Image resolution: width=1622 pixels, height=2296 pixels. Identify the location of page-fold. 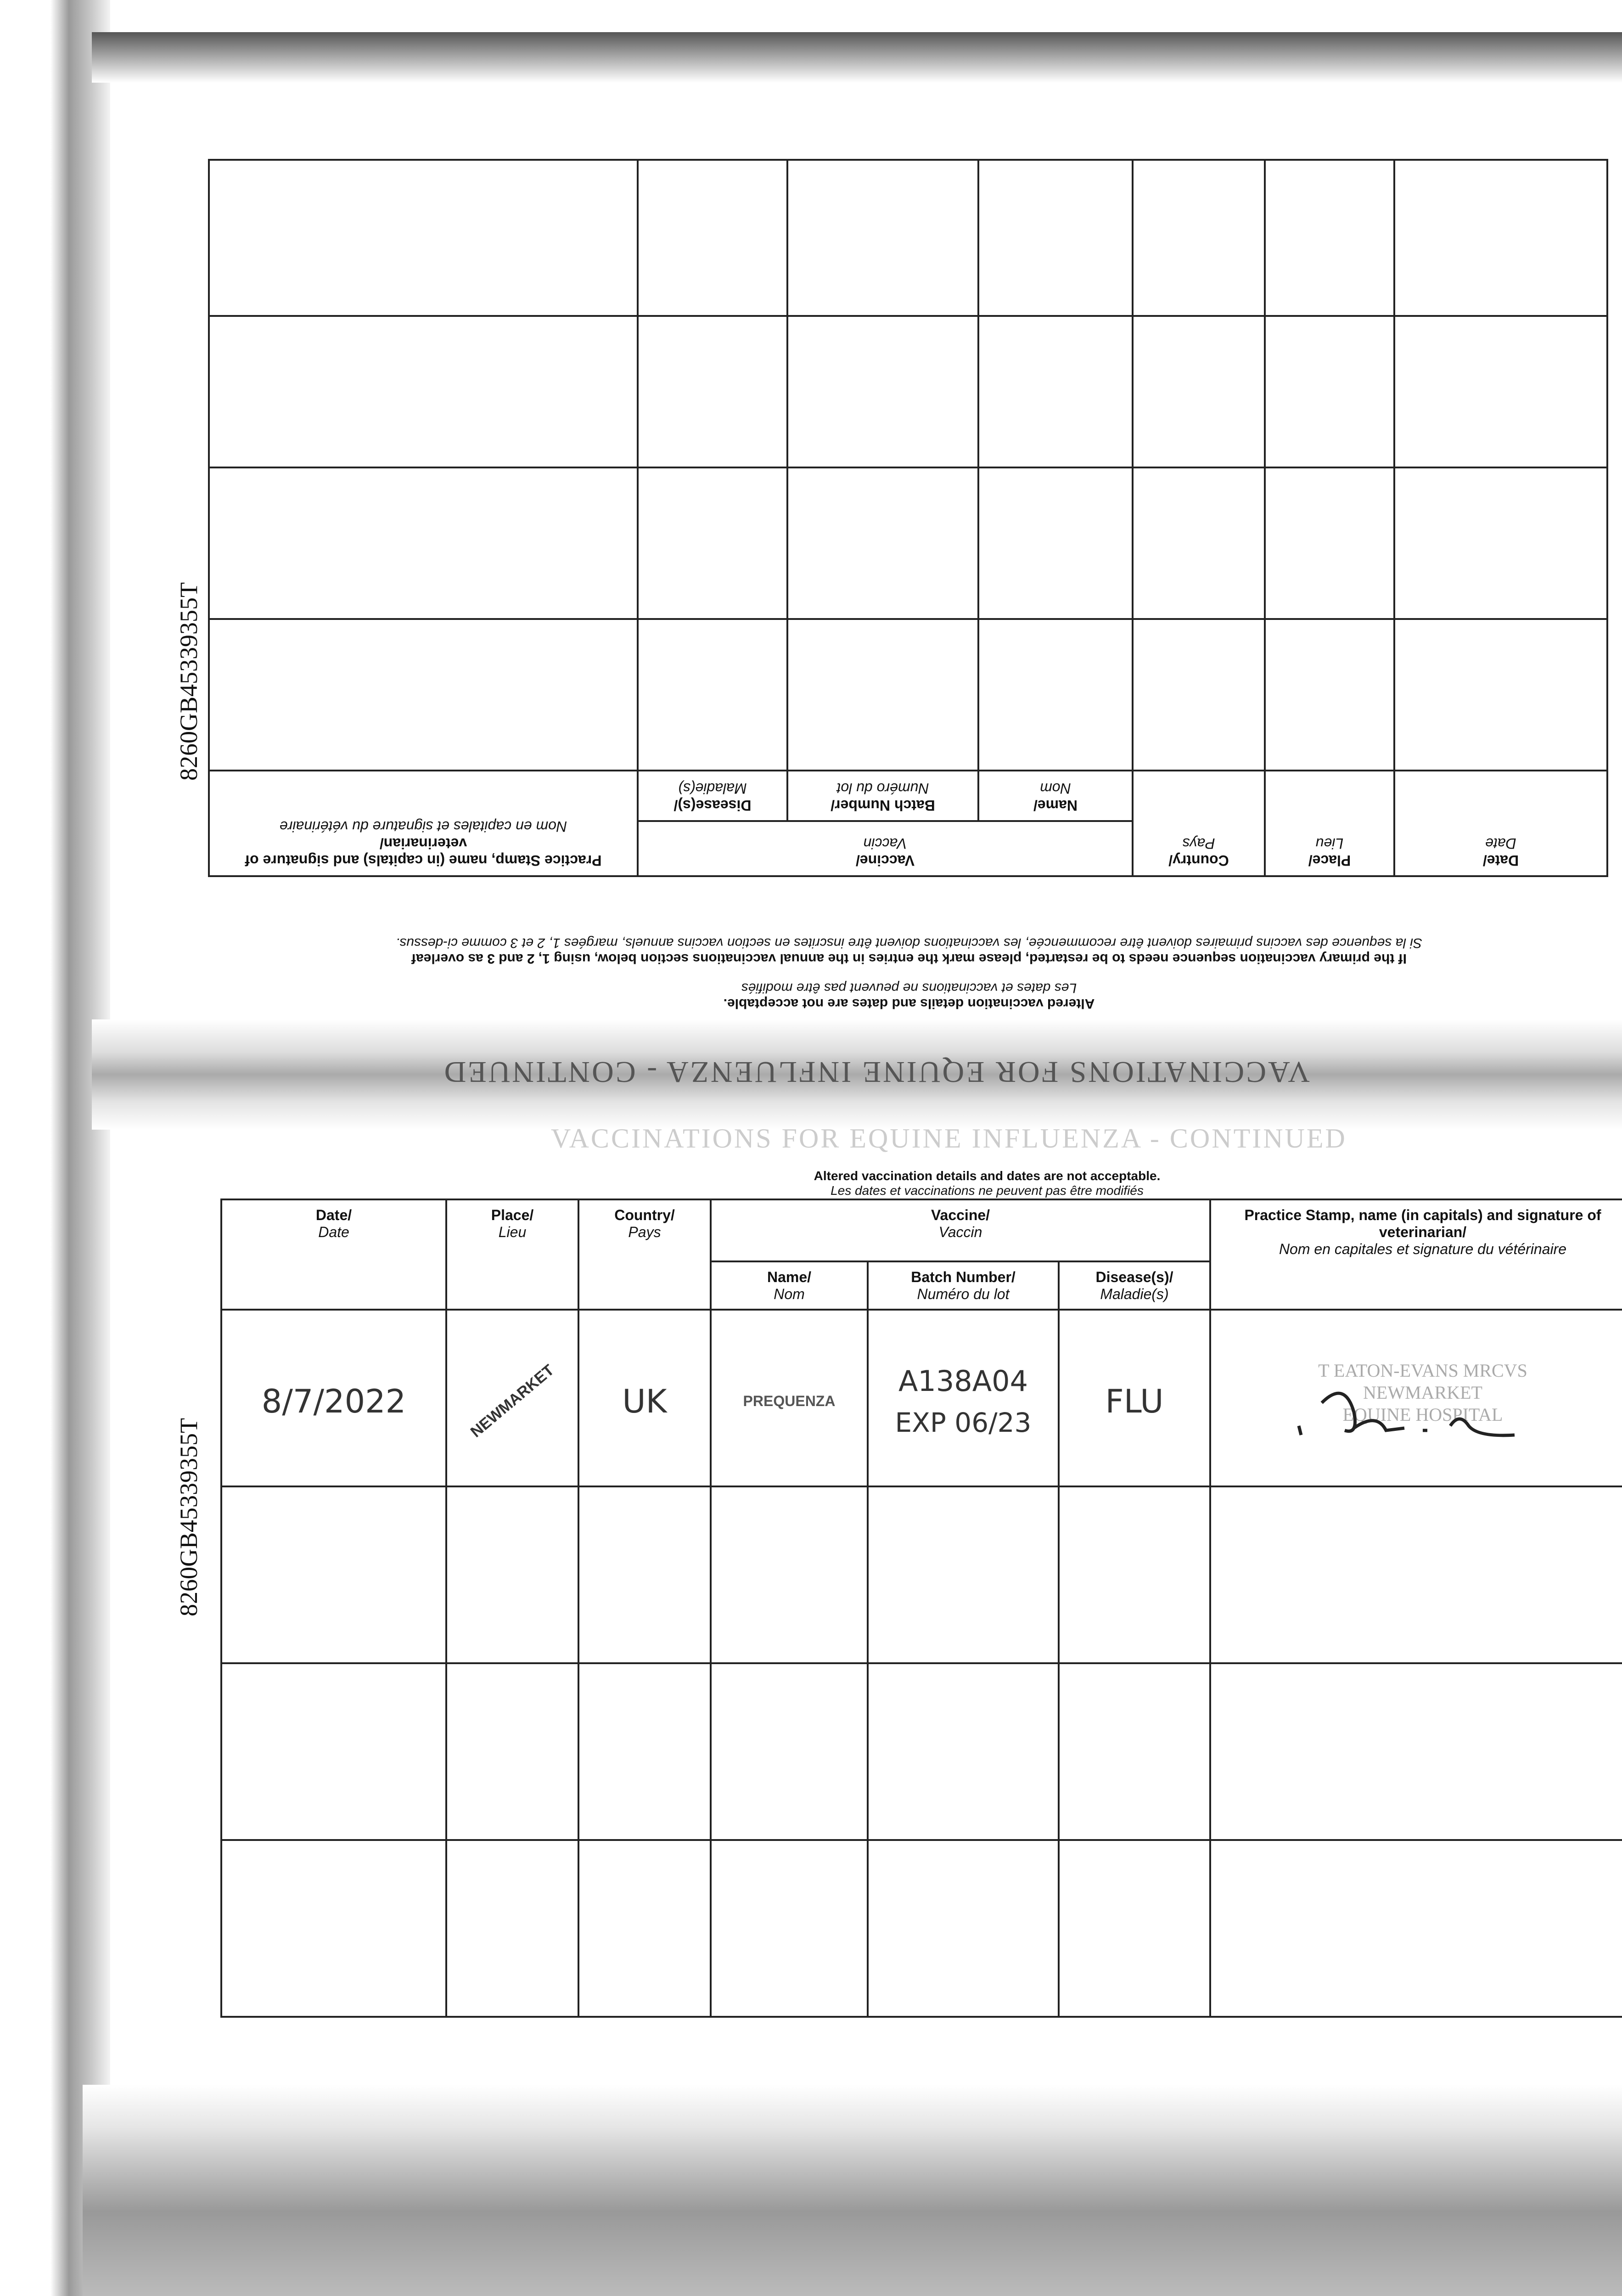
(857, 1074).